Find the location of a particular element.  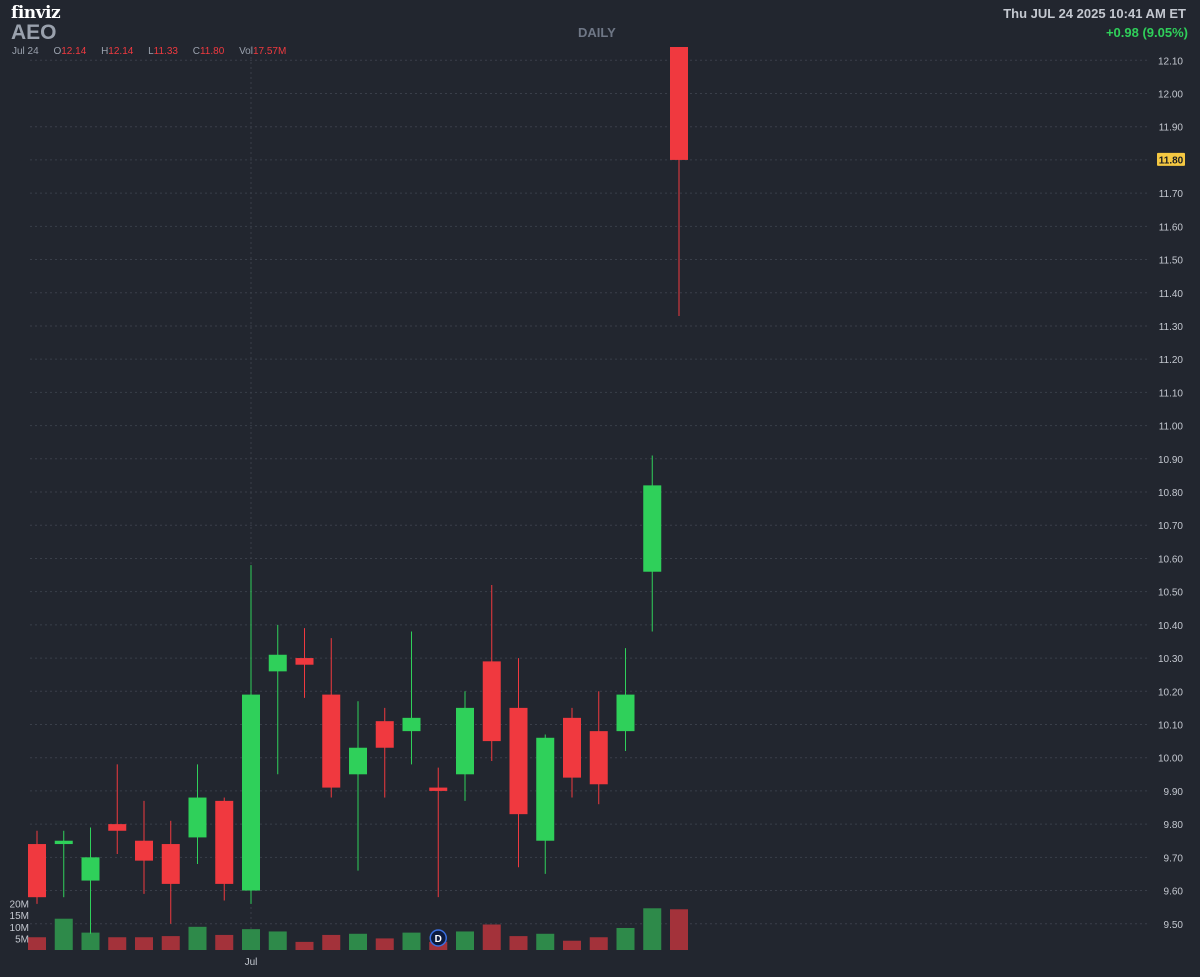

earnings-marker-label: D is located at coordinates (438, 939).